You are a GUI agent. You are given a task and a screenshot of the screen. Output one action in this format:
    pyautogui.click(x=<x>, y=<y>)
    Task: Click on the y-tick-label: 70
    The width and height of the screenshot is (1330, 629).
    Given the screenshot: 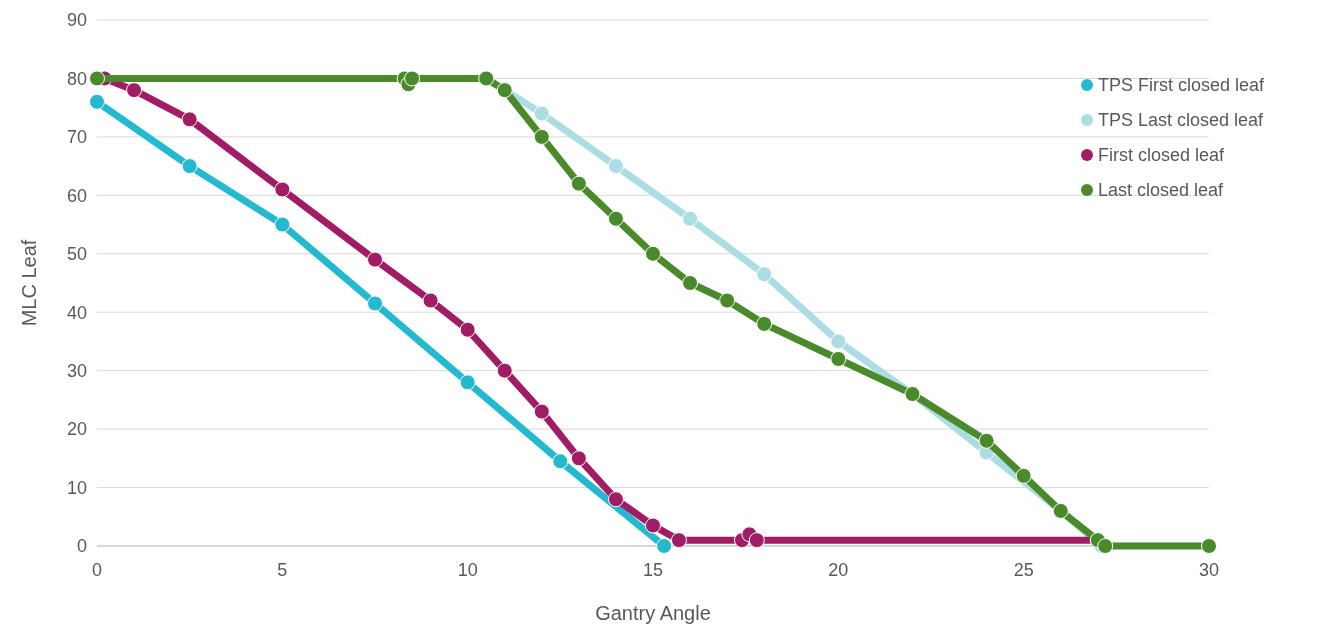 What is the action you would take?
    pyautogui.click(x=76, y=137)
    